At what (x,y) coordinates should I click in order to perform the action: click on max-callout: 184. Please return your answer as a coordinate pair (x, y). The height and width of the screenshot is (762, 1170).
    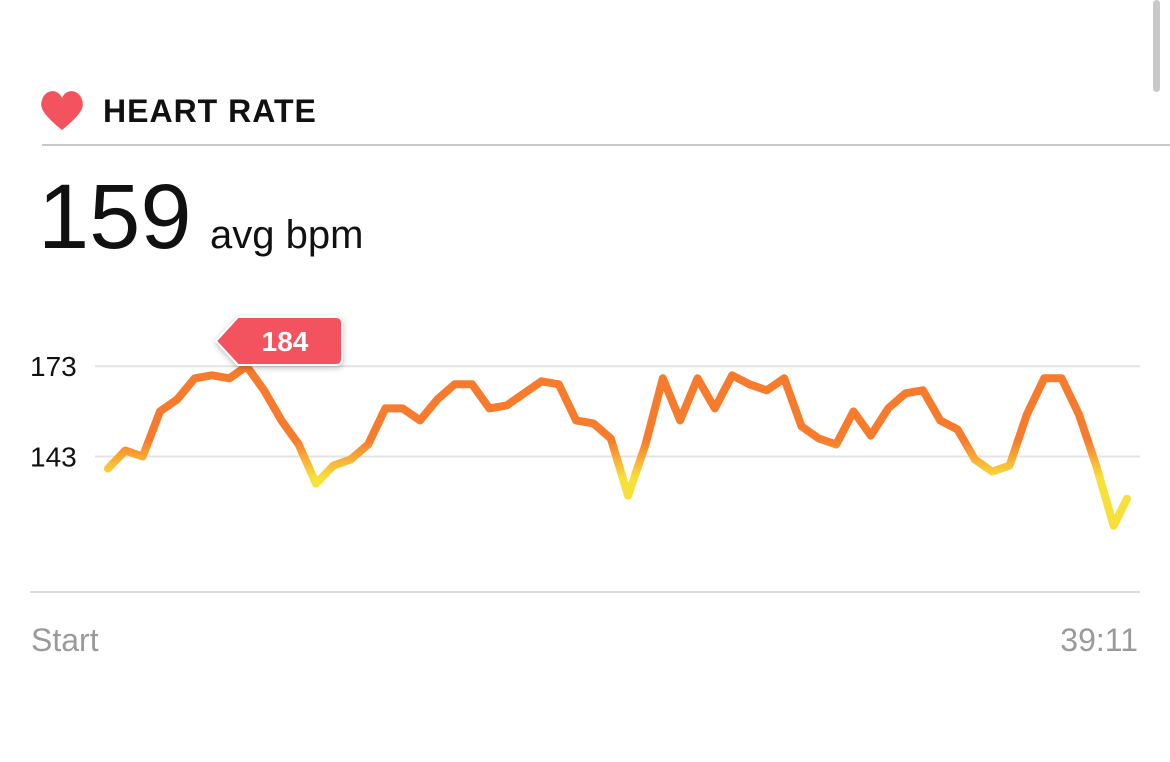
    Looking at the image, I should click on (278, 341).